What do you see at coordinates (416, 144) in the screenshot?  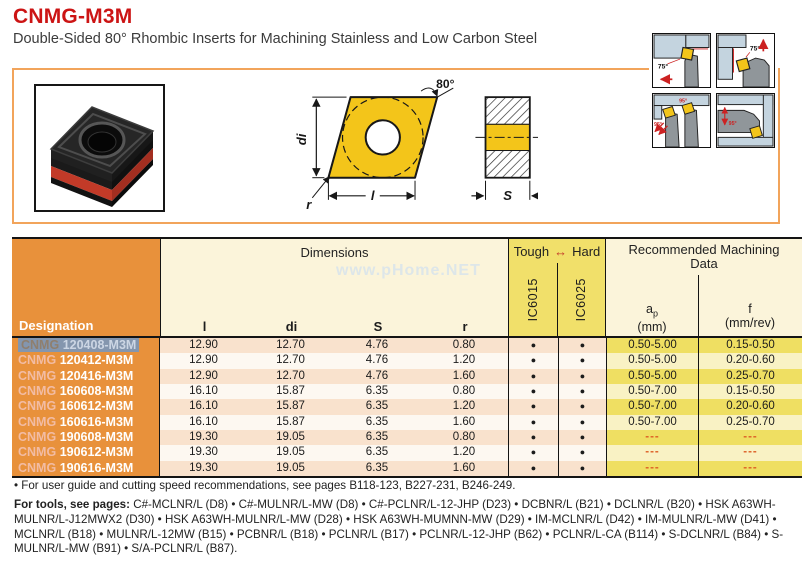 I see `insert-drawing: 80° di l r S` at bounding box center [416, 144].